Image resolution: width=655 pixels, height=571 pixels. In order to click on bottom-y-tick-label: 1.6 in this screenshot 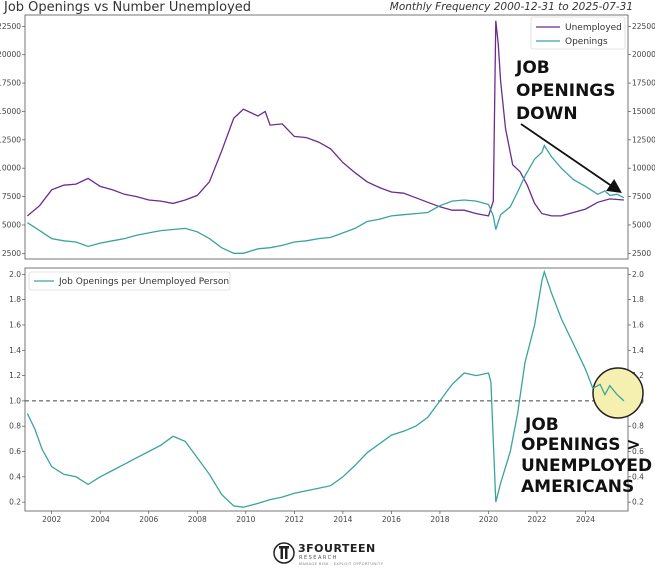, I will do `click(15, 324)`.